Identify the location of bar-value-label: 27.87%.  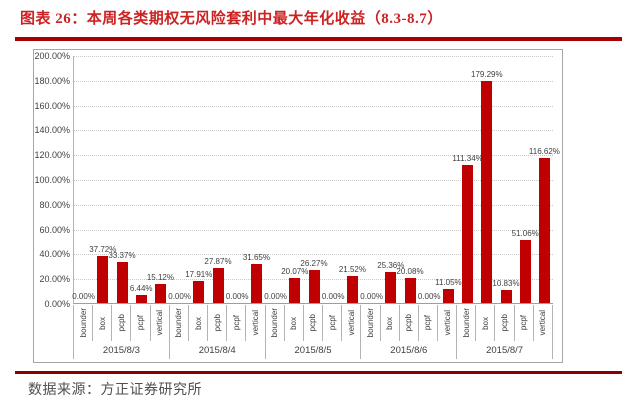
(218, 262).